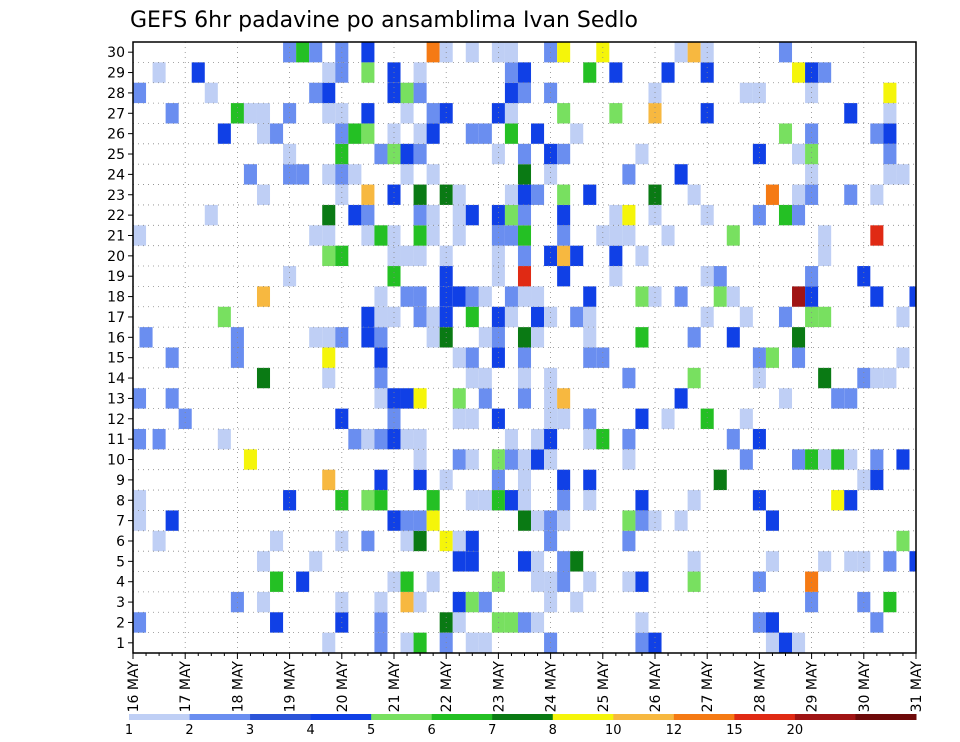 The height and width of the screenshot is (742, 960). Describe the element at coordinates (116, 155) in the screenshot. I see `y-tick-label: 25` at that location.